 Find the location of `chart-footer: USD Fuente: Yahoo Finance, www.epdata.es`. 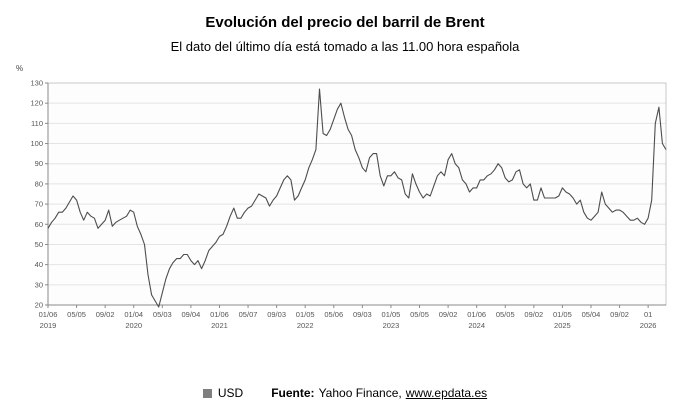

chart-footer: USD Fuente: Yahoo Finance, www.epdata.es is located at coordinates (345, 393).